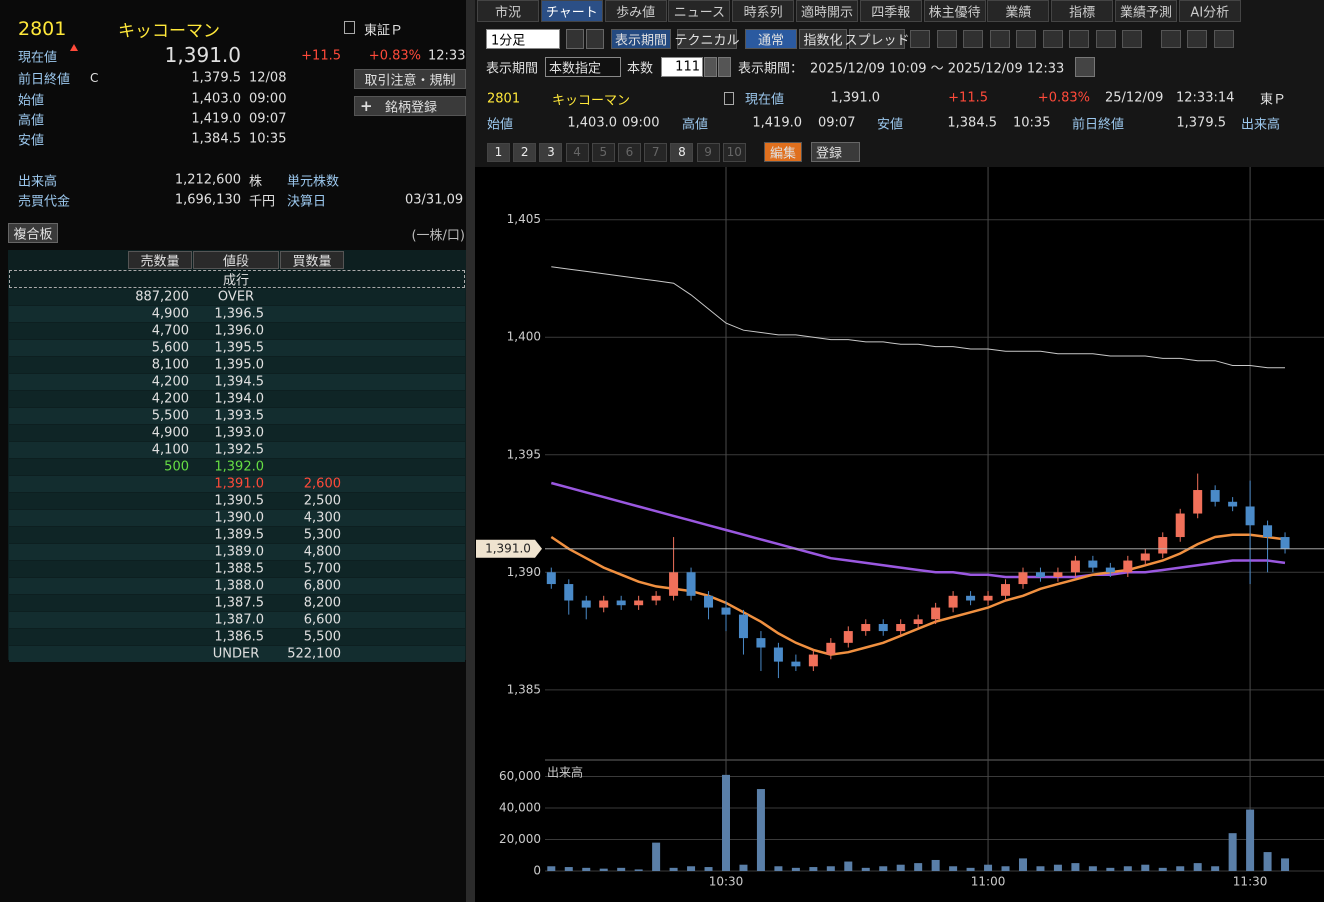  I want to click on page-label: 8, so click(682, 152).